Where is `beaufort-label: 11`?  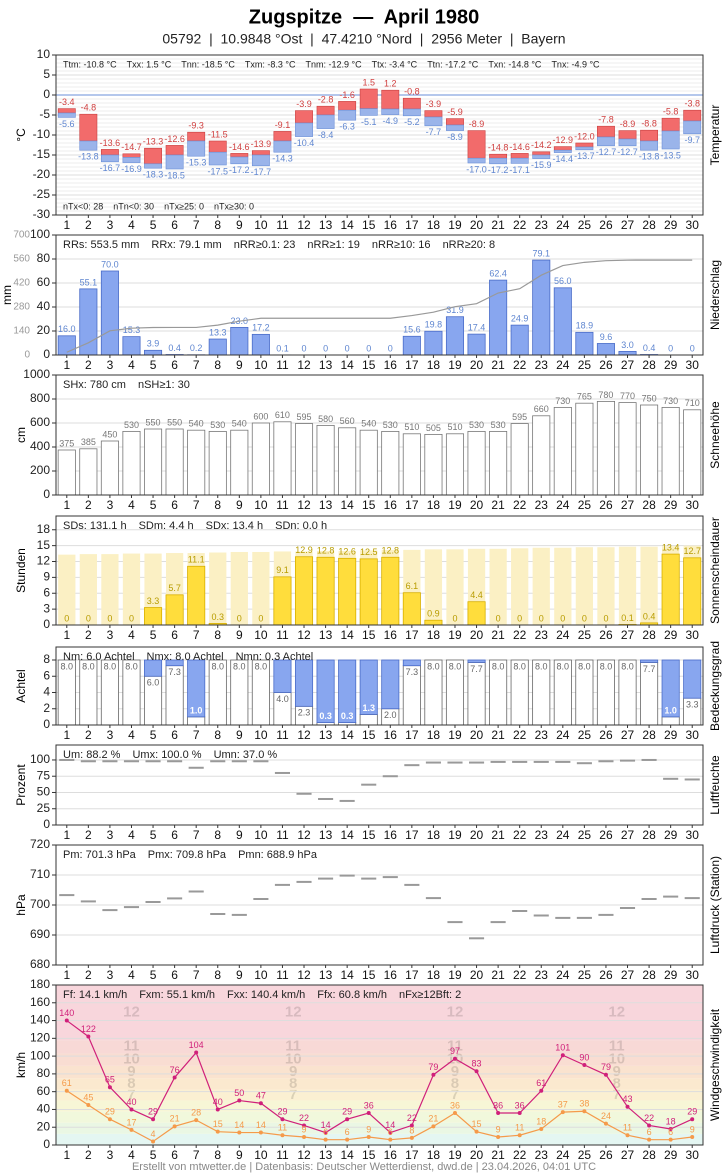 beaufort-label: 11 is located at coordinates (617, 1046).